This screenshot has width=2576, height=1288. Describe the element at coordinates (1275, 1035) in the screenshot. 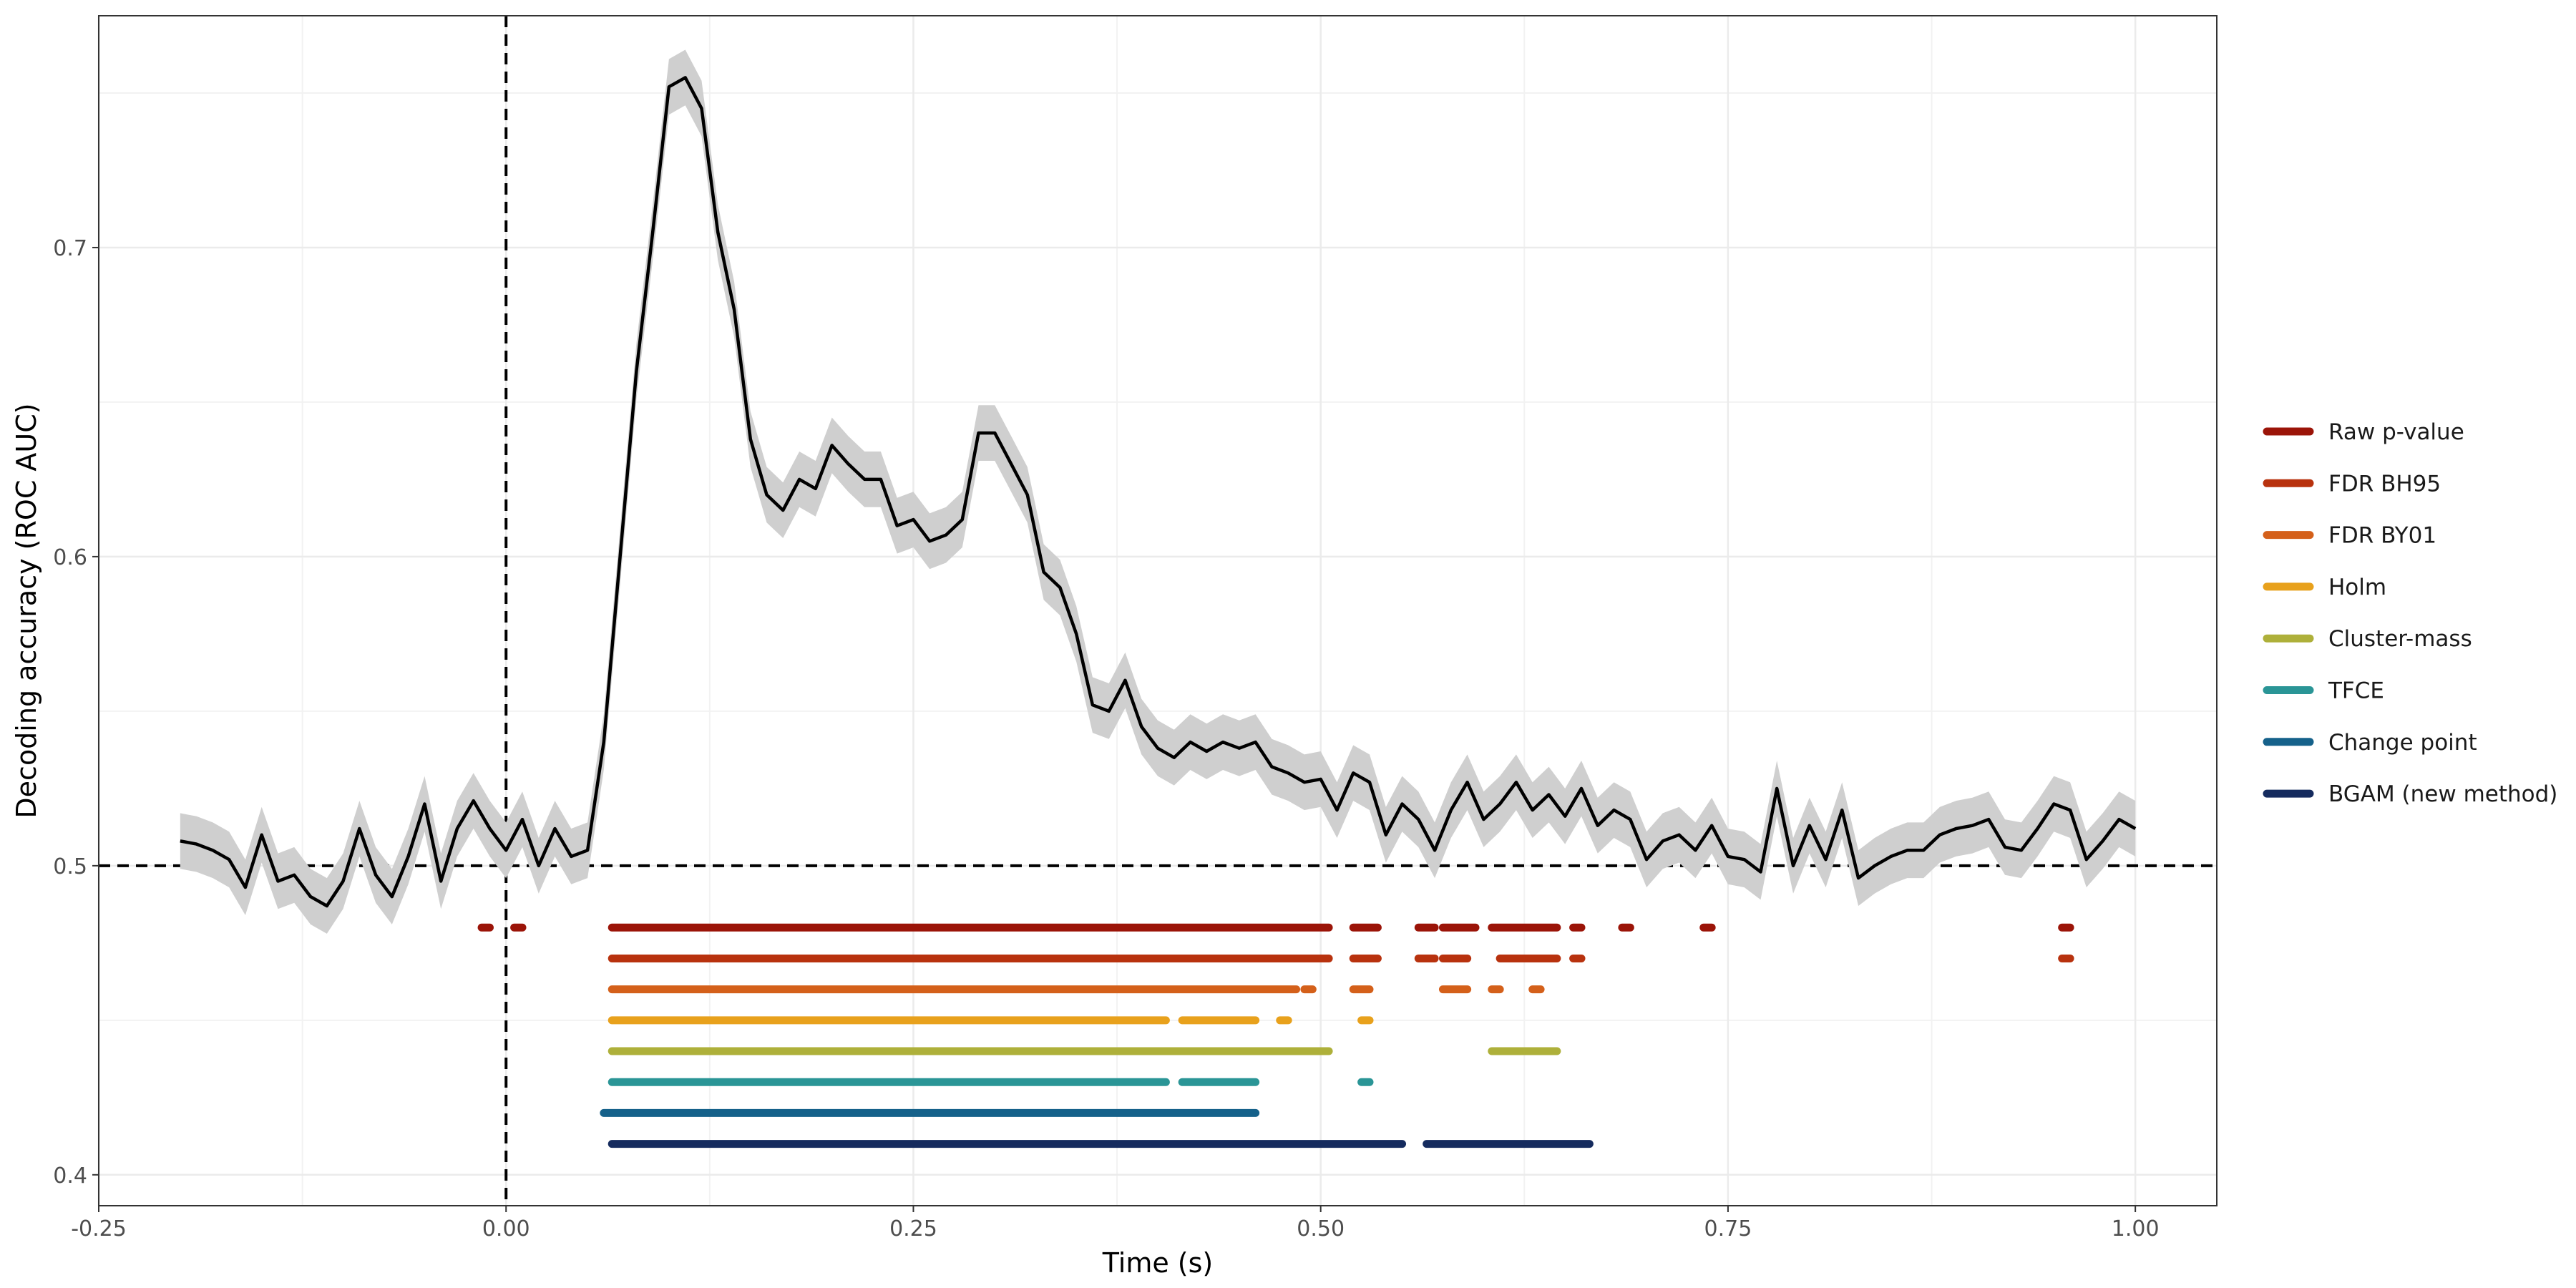

I see `significance-bars` at that location.